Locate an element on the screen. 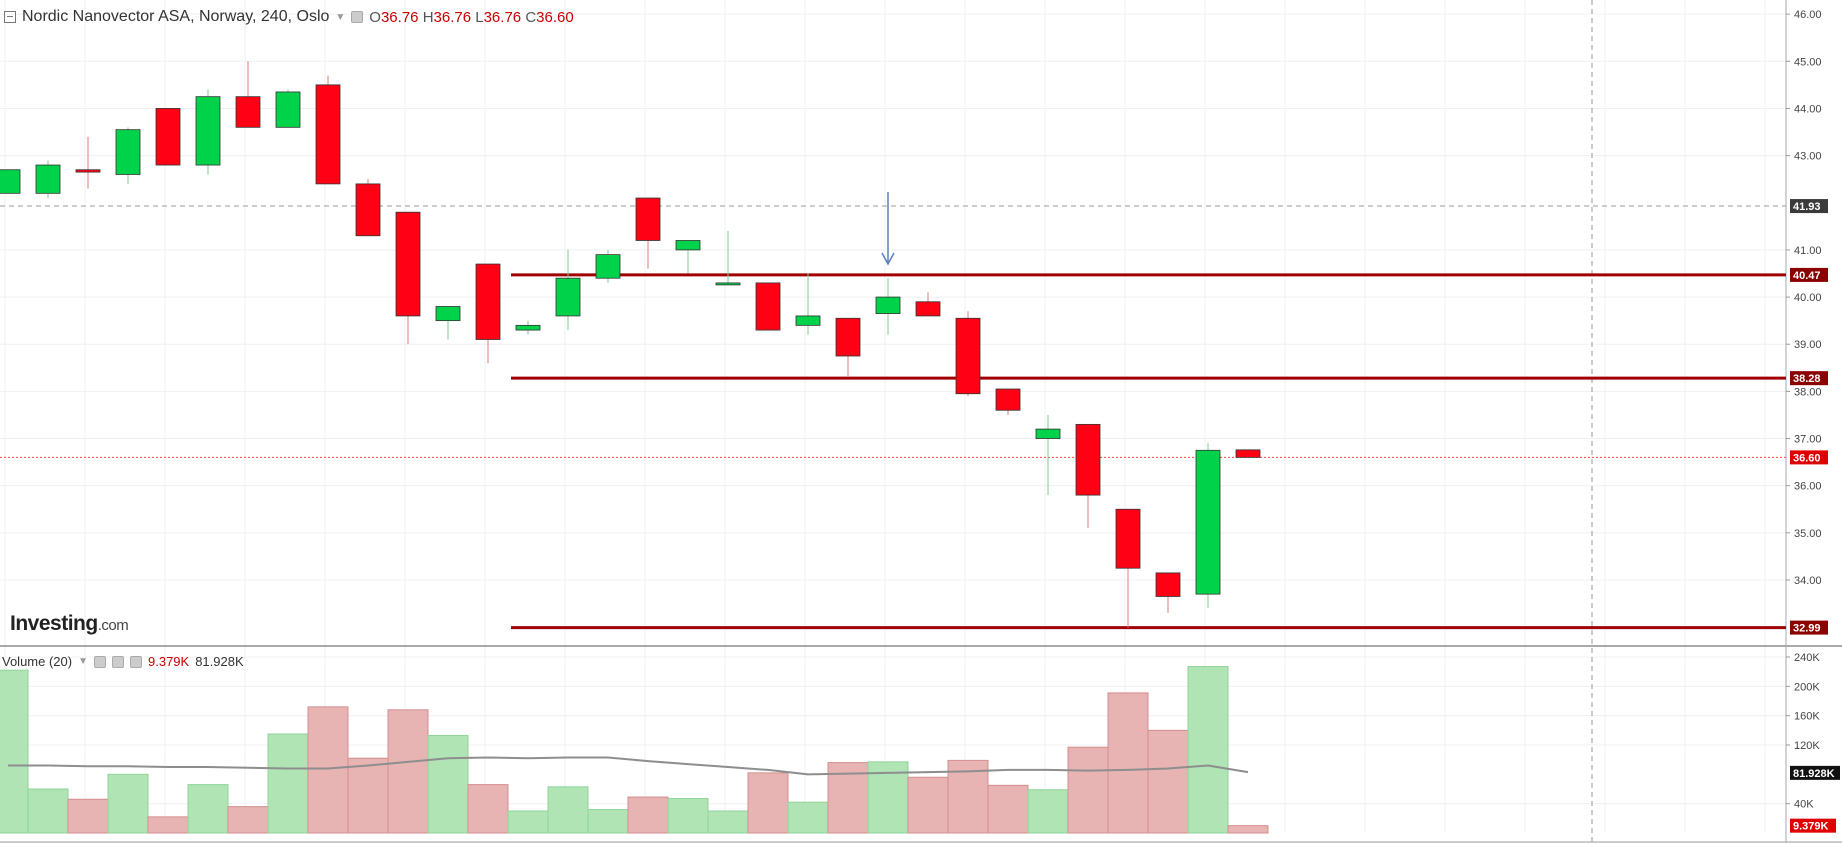 Image resolution: width=1842 pixels, height=843 pixels. ohlc-values: O36.76 H36.76 L36.76 C36.60 is located at coordinates (471, 17).